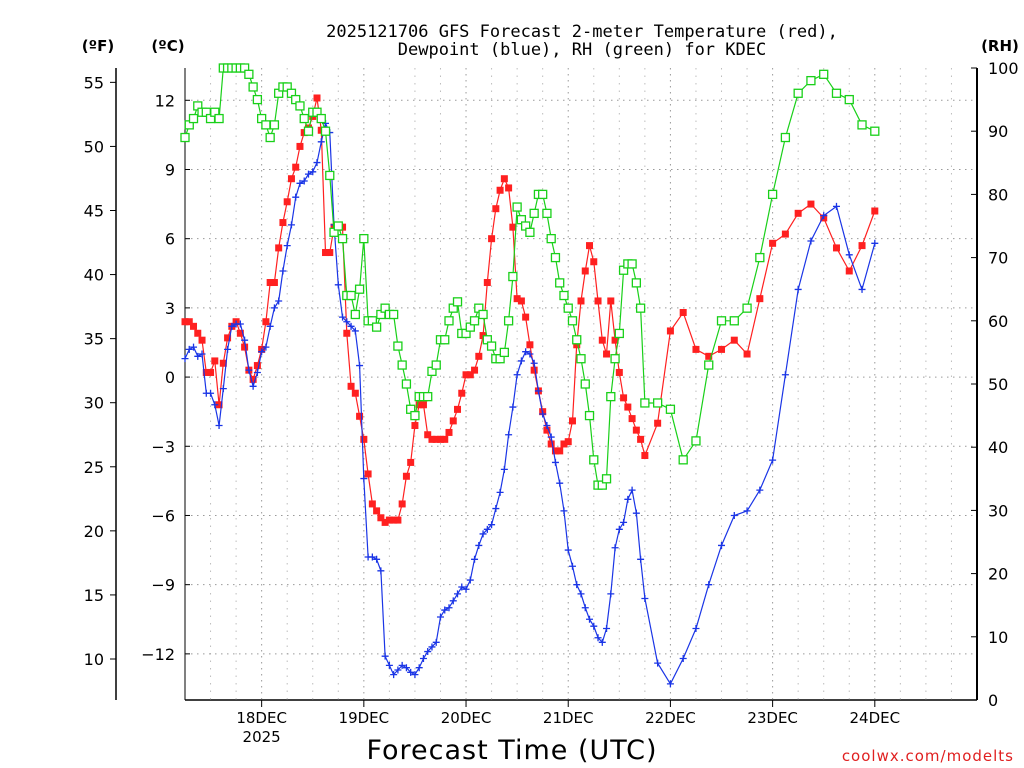 The height and width of the screenshot is (768, 1024). I want to click on fahrenheit-tick-label-4: 35, so click(94, 339).